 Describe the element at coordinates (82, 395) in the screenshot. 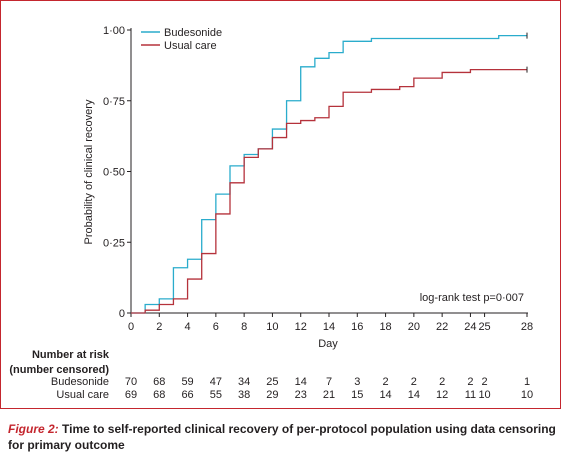

I see `risk-row-label: Usual care` at that location.